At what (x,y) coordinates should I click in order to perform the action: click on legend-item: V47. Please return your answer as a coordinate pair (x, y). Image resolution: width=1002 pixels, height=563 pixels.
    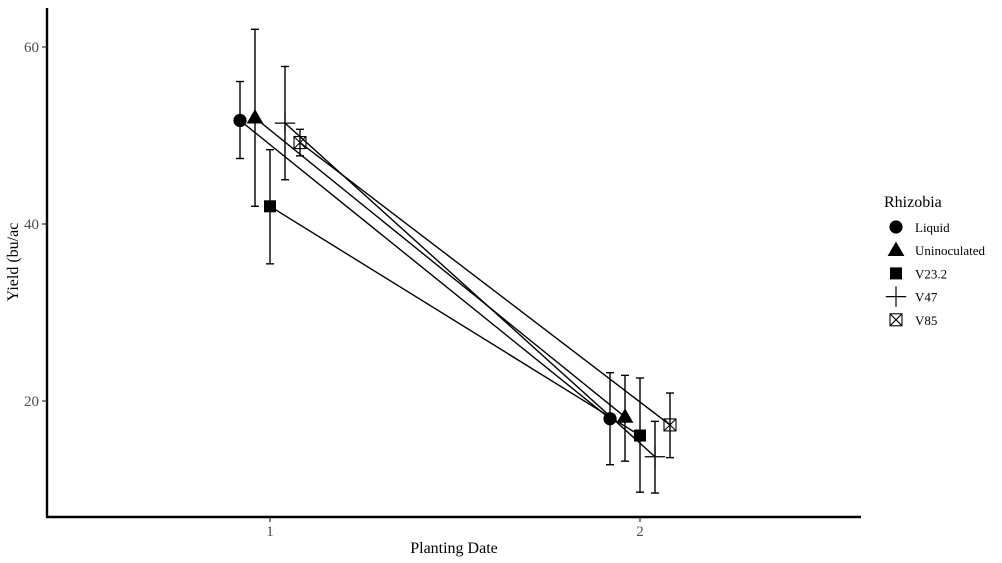
    Looking at the image, I should click on (911, 296).